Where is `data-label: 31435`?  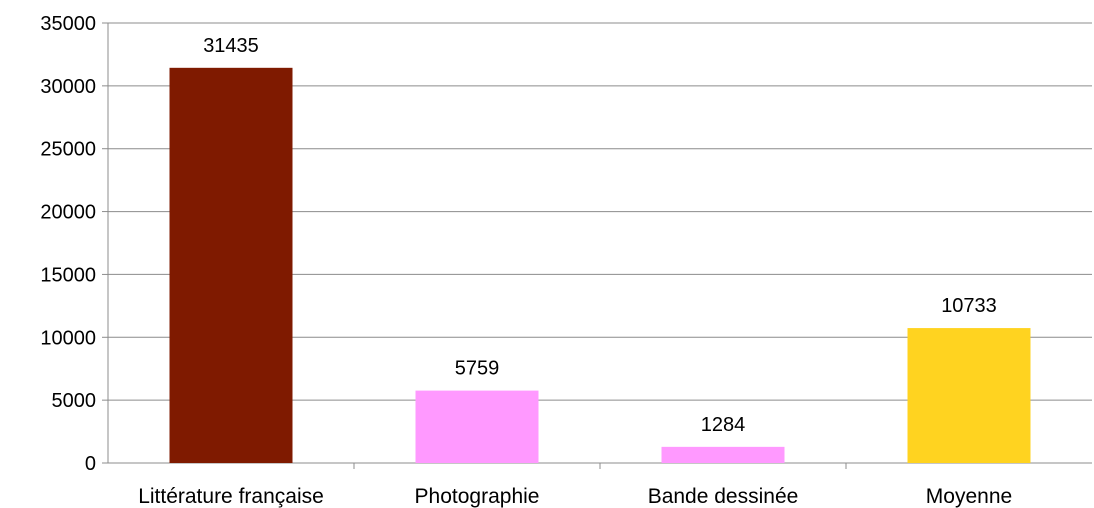
data-label: 31435 is located at coordinates (231, 46).